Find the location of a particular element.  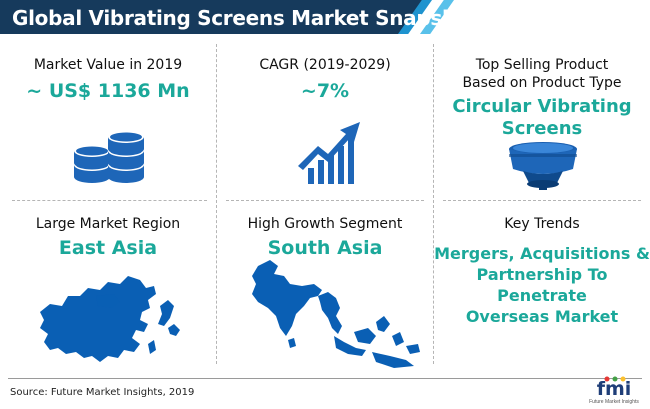

fmi-logo: fmi Future Market Insights is located at coordinates (614, 391).